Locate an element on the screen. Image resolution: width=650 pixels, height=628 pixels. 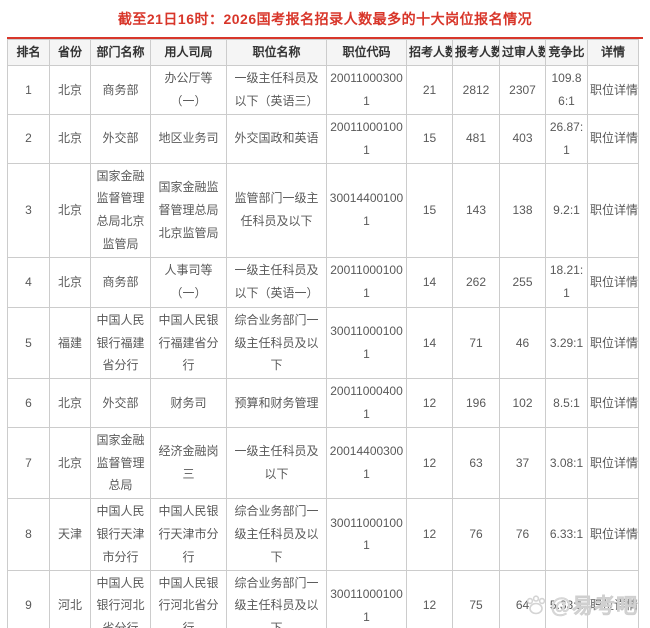
column-header-ratio: 竞争比 is located at coordinates (566, 52).